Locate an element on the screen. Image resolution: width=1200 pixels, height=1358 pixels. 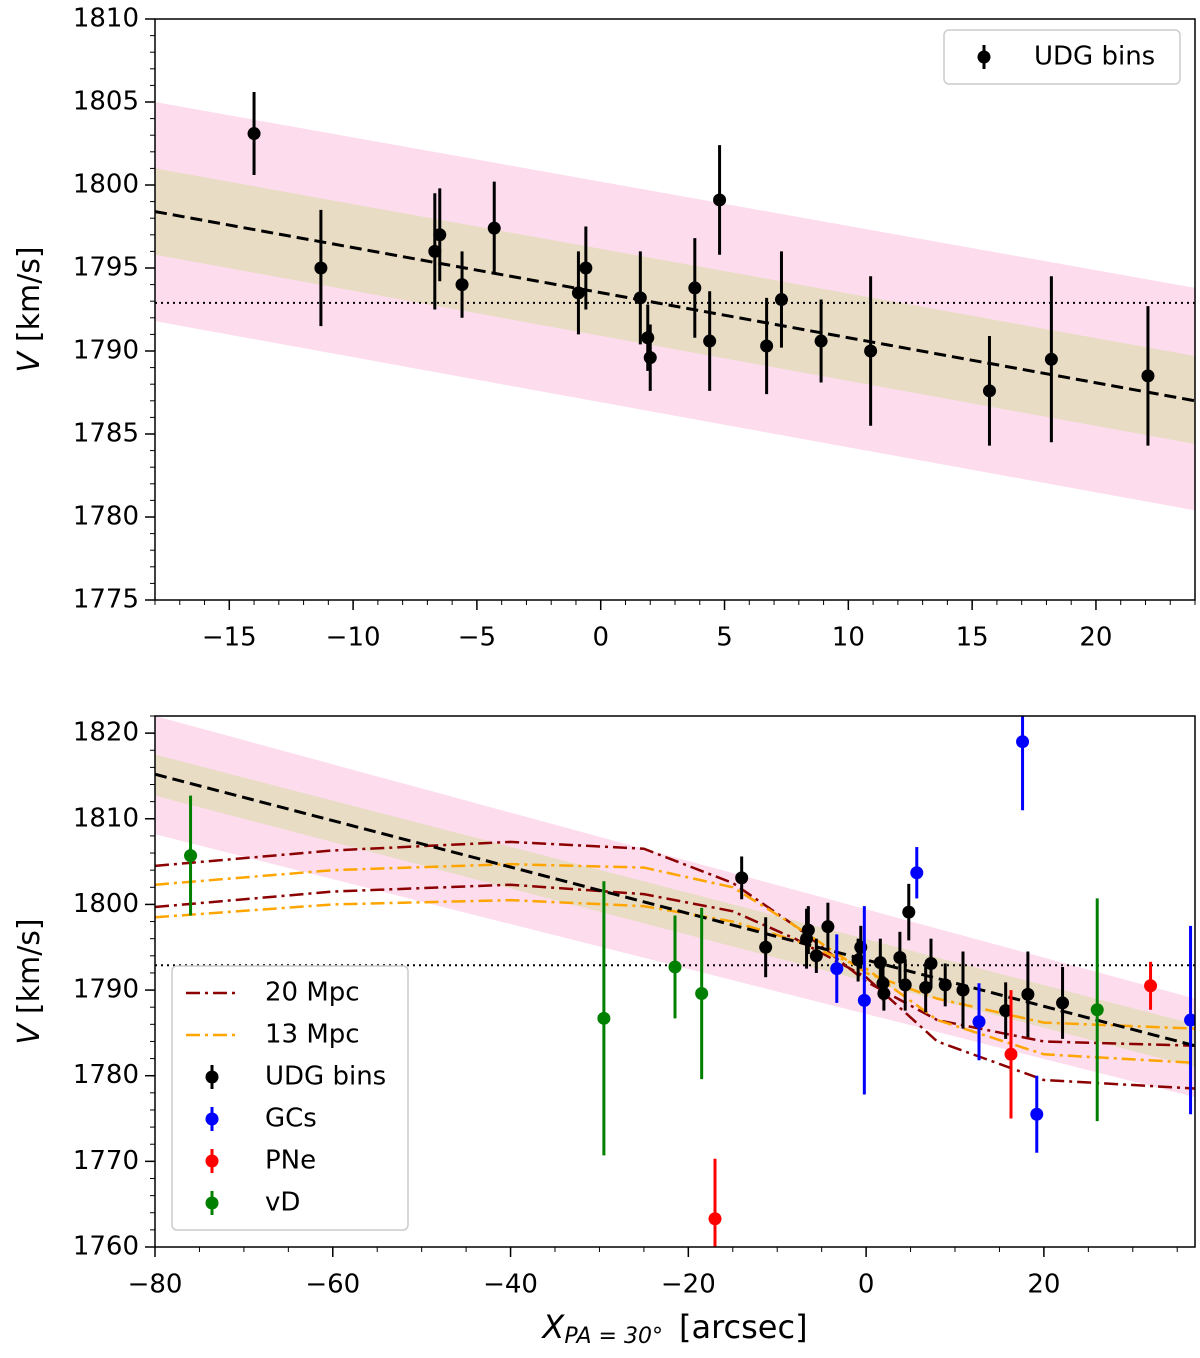
x-tick-label: −5 is located at coordinates (477, 638).